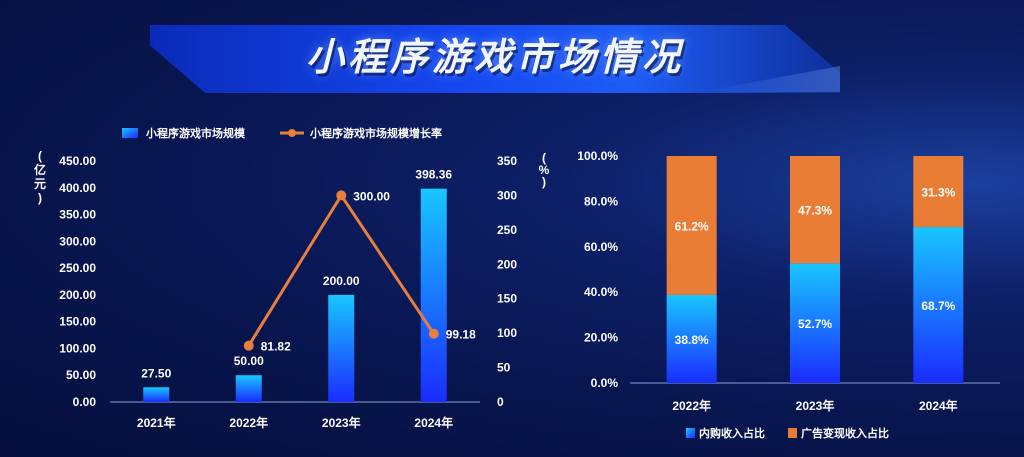 This screenshot has height=457, width=1024. What do you see at coordinates (77, 161) in the screenshot?
I see `left-tick-label: 450.00` at bounding box center [77, 161].